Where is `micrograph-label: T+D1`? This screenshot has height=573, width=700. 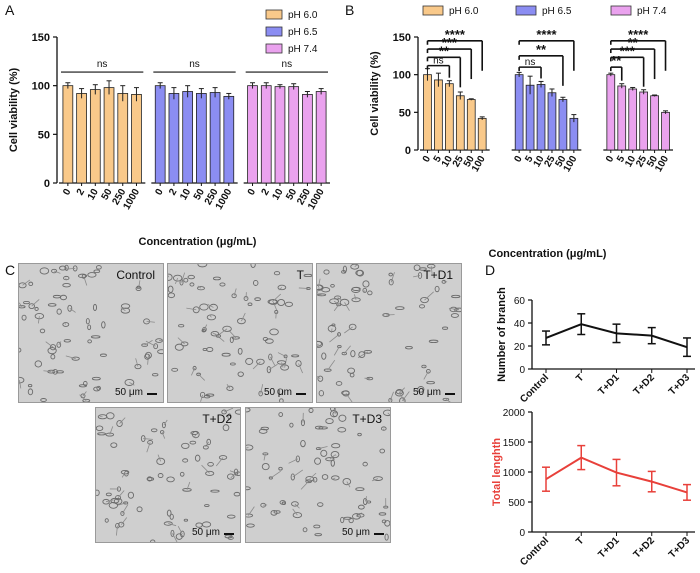
micrograph-label: T+D1 is located at coordinates (438, 275).